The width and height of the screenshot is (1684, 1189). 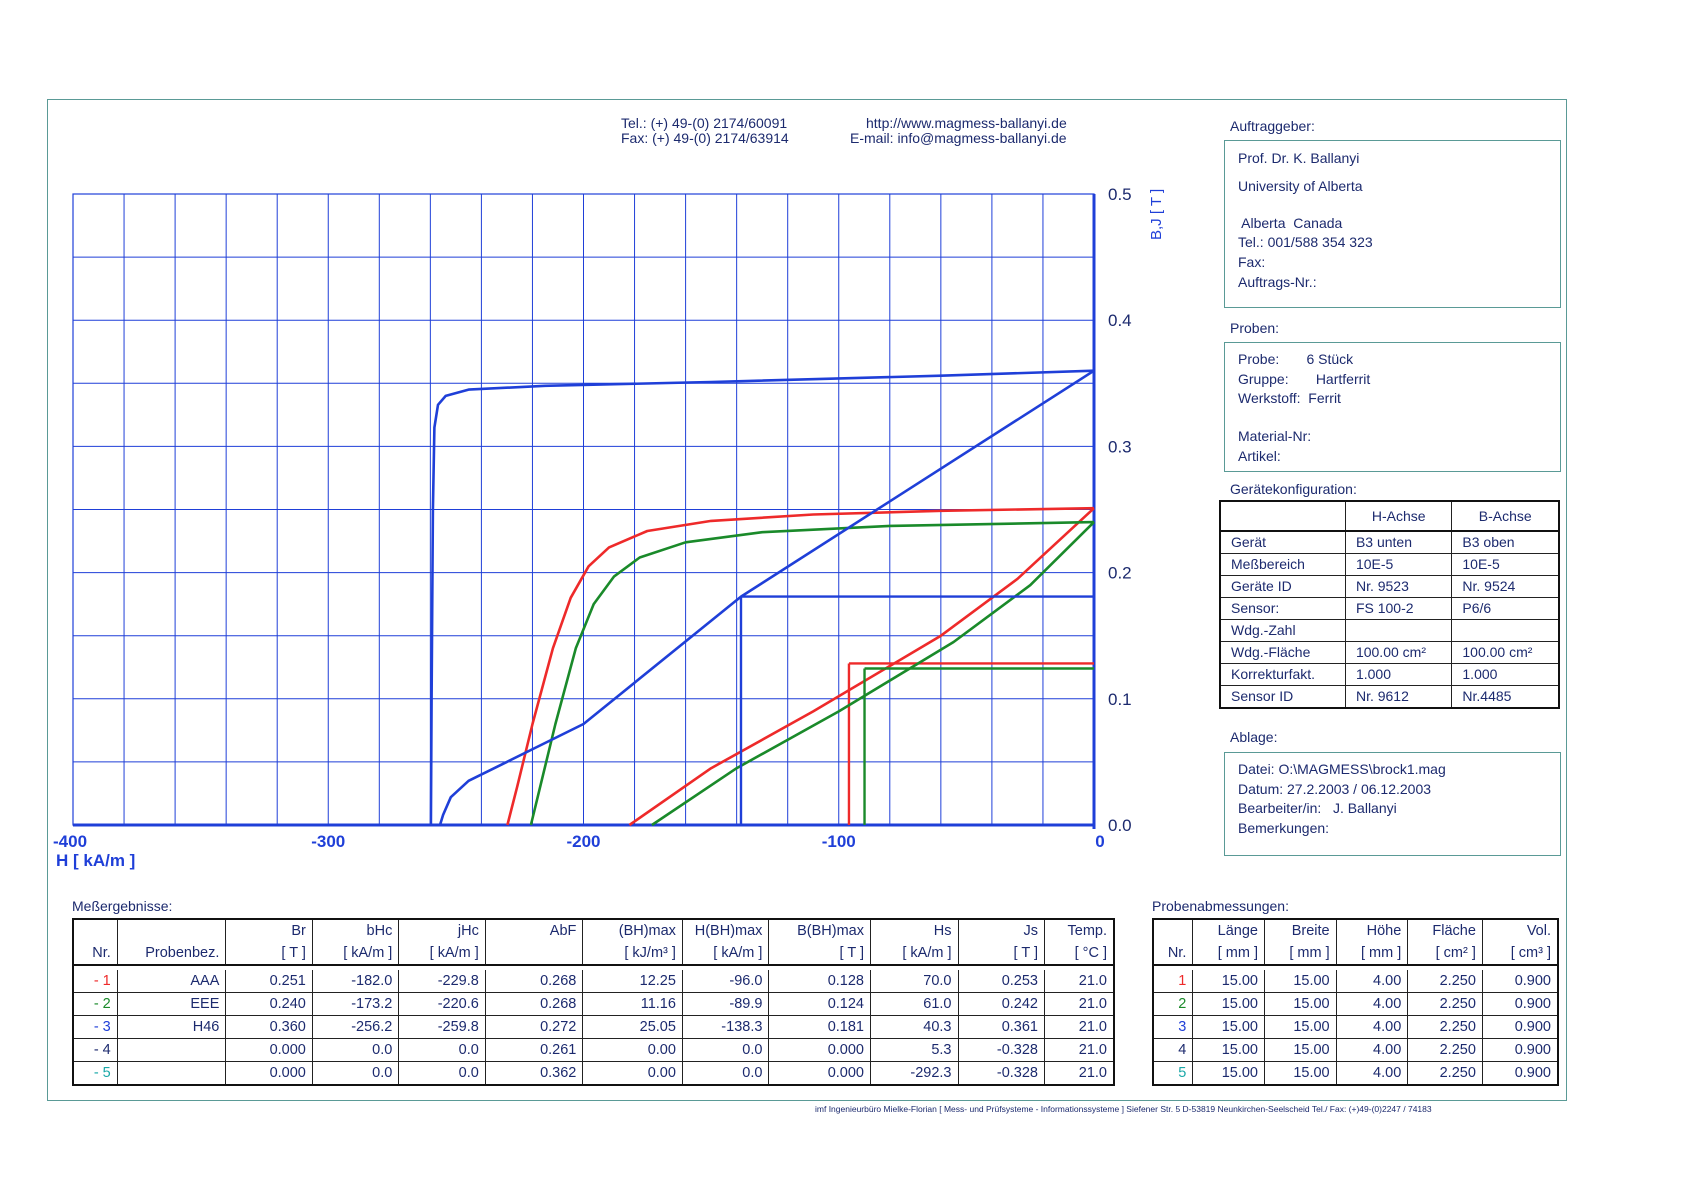 I want to click on results-cell: 25.05, so click(x=632, y=1027).